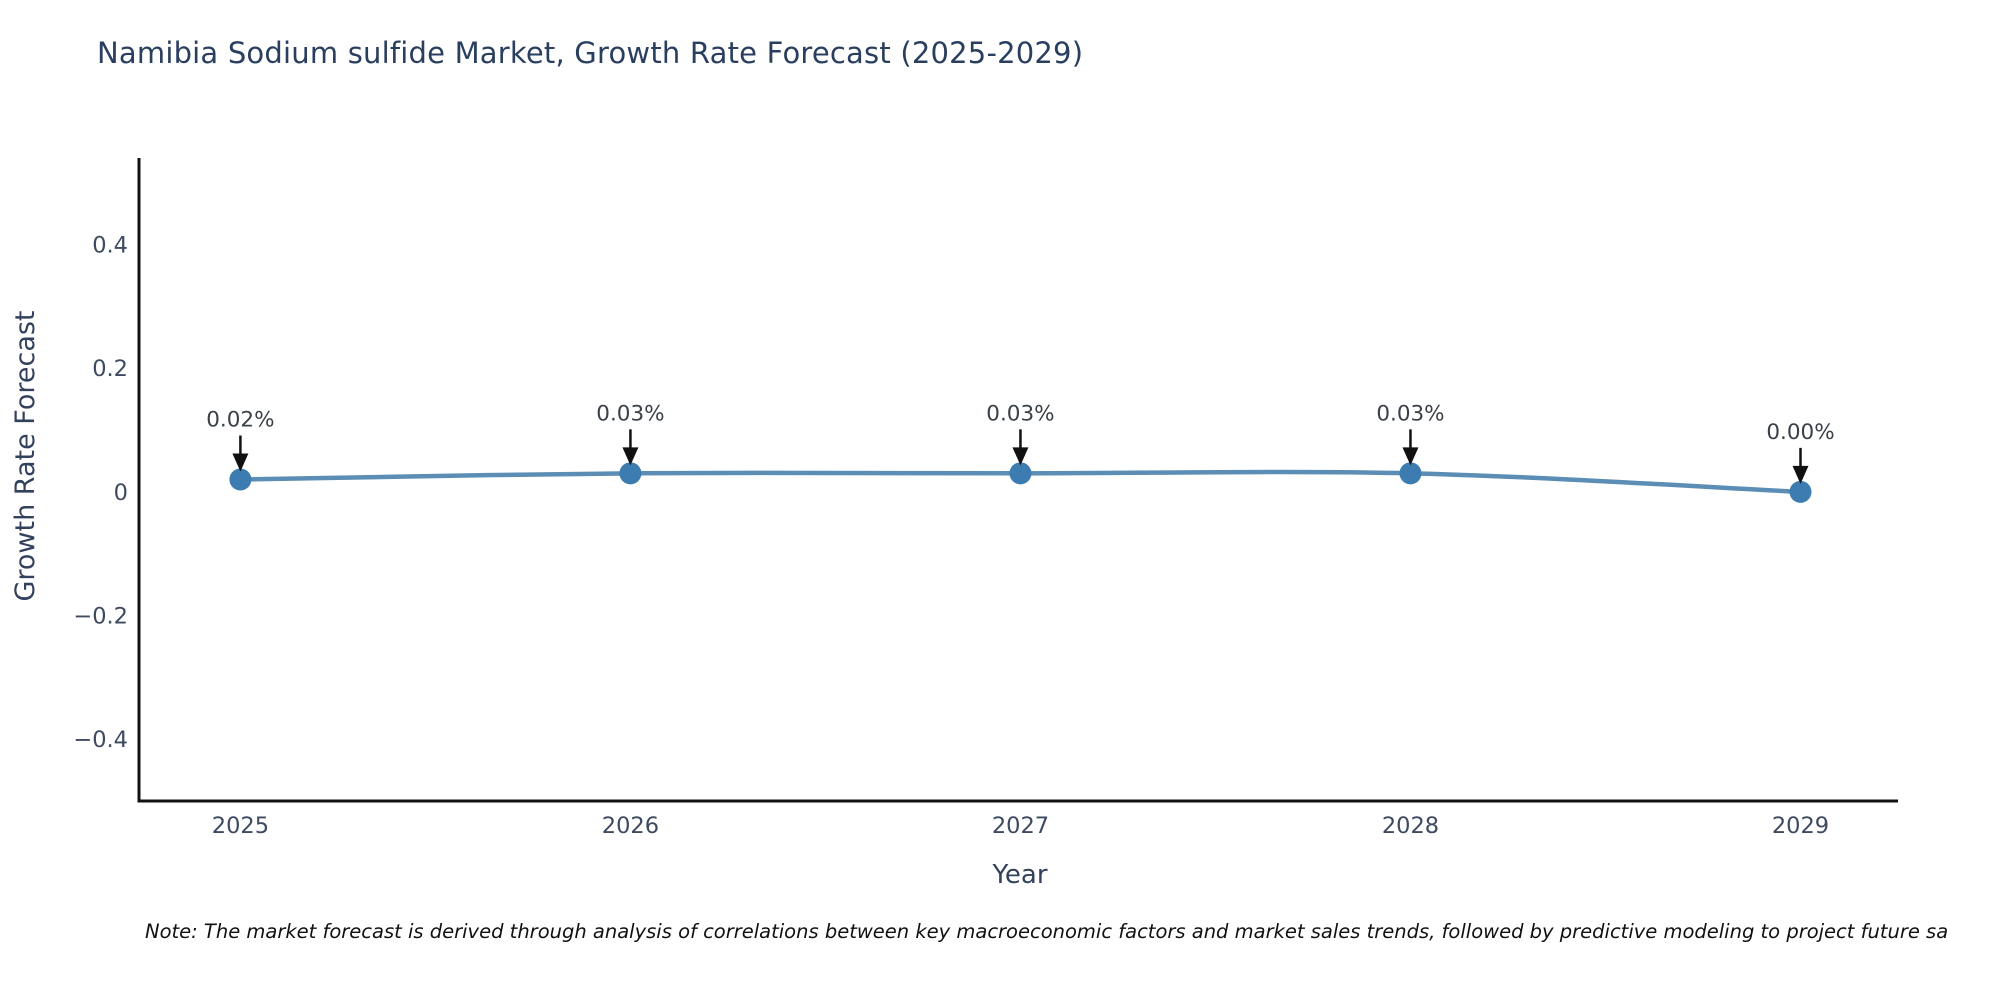 Image resolution: width=2000 pixels, height=1000 pixels. Describe the element at coordinates (630, 826) in the screenshot. I see `x-tick-label: 2026` at that location.